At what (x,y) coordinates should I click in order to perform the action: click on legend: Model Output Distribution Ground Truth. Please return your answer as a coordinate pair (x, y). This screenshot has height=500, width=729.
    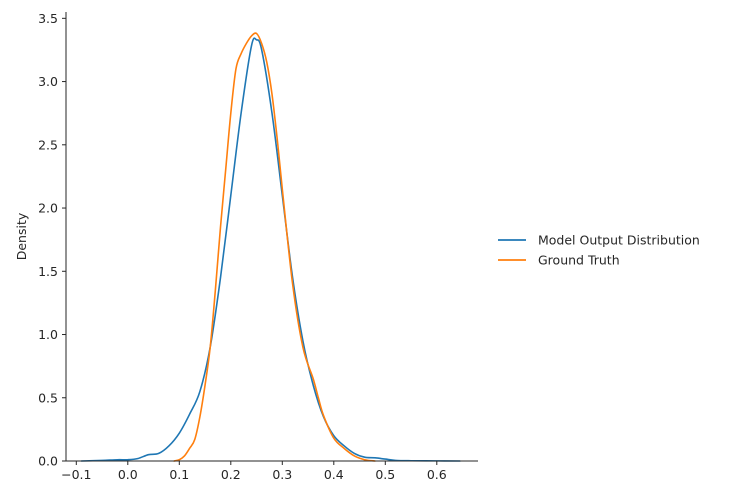
    Looking at the image, I should click on (599, 250).